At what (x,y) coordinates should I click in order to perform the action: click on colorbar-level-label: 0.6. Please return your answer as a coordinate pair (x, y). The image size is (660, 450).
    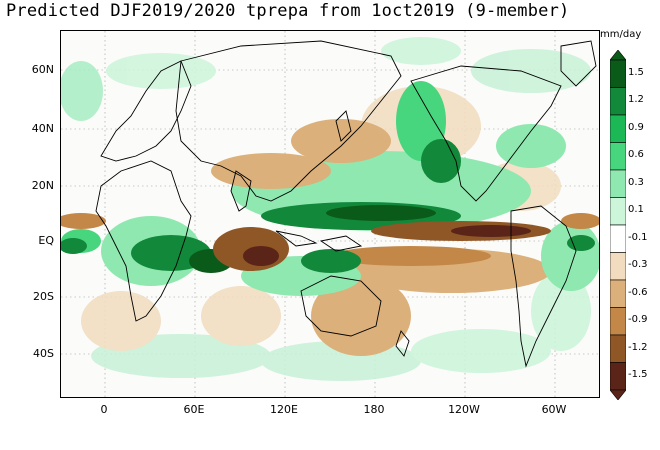
    Looking at the image, I should click on (636, 155).